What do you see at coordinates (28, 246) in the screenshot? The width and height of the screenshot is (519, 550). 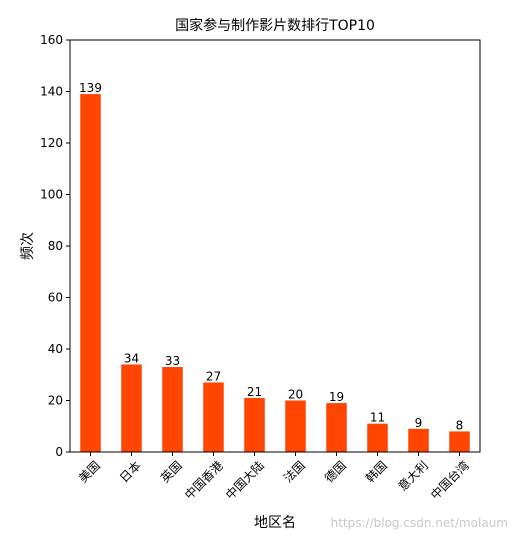 I see `y-axis-label: 频次` at bounding box center [28, 246].